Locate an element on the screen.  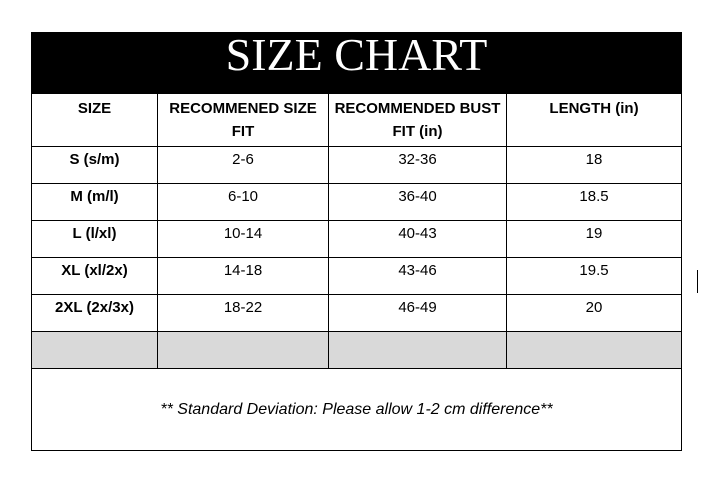
table-row: M (m/l) 6-10 36-40 18.5 is located at coordinates (356, 202).